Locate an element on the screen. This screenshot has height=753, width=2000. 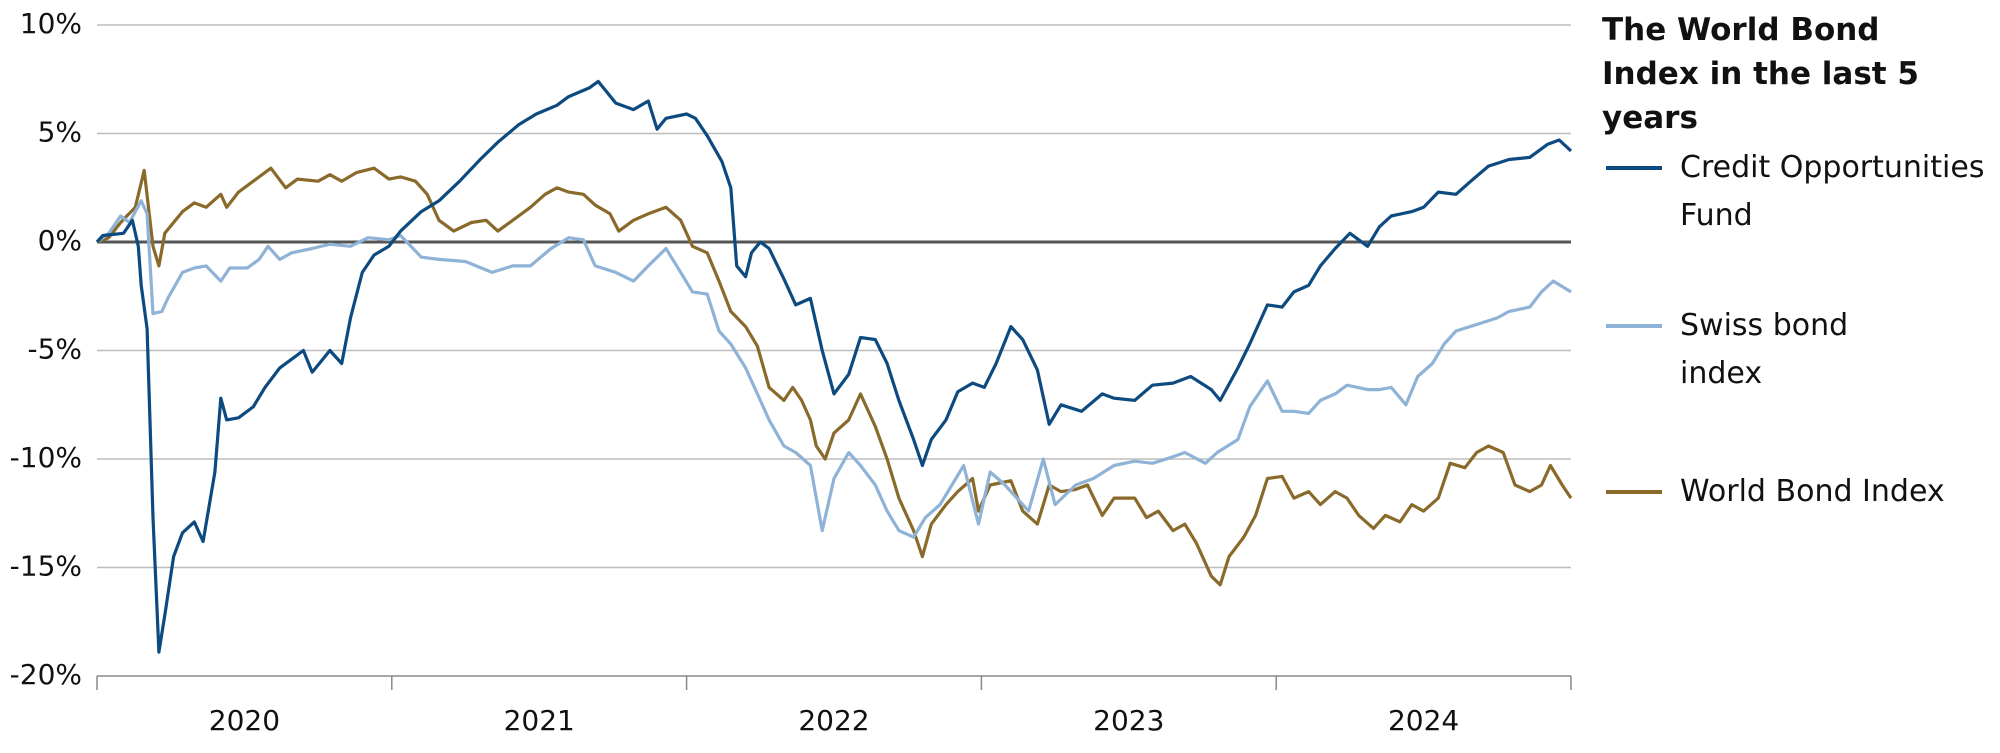
y-tick-label: -20% is located at coordinates (46, 674).